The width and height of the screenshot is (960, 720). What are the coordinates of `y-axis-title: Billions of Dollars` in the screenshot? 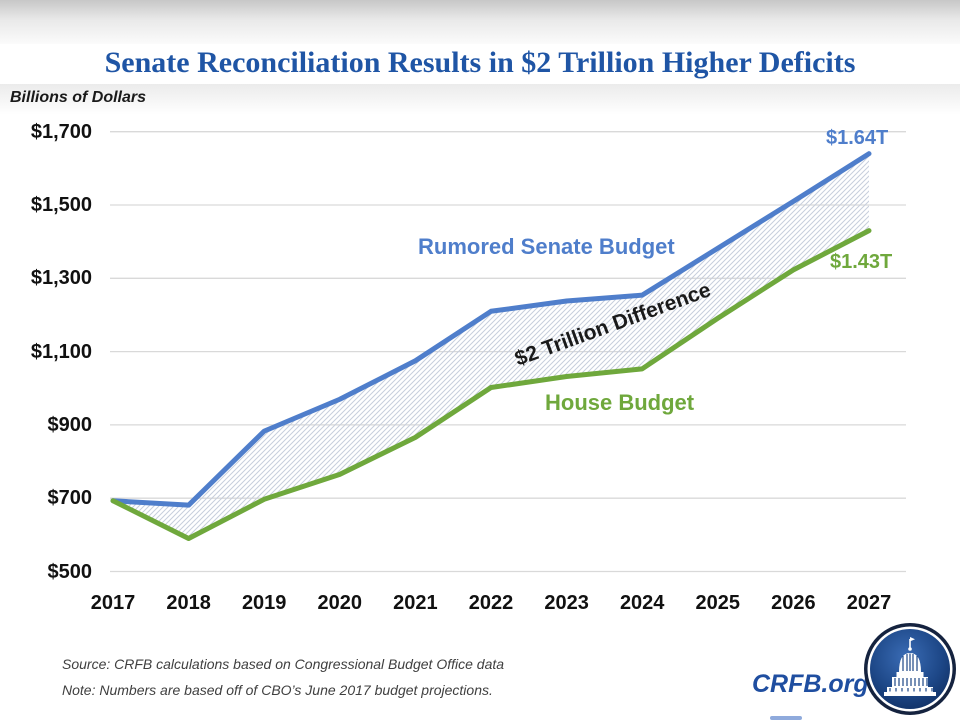 It's located at (78, 97).